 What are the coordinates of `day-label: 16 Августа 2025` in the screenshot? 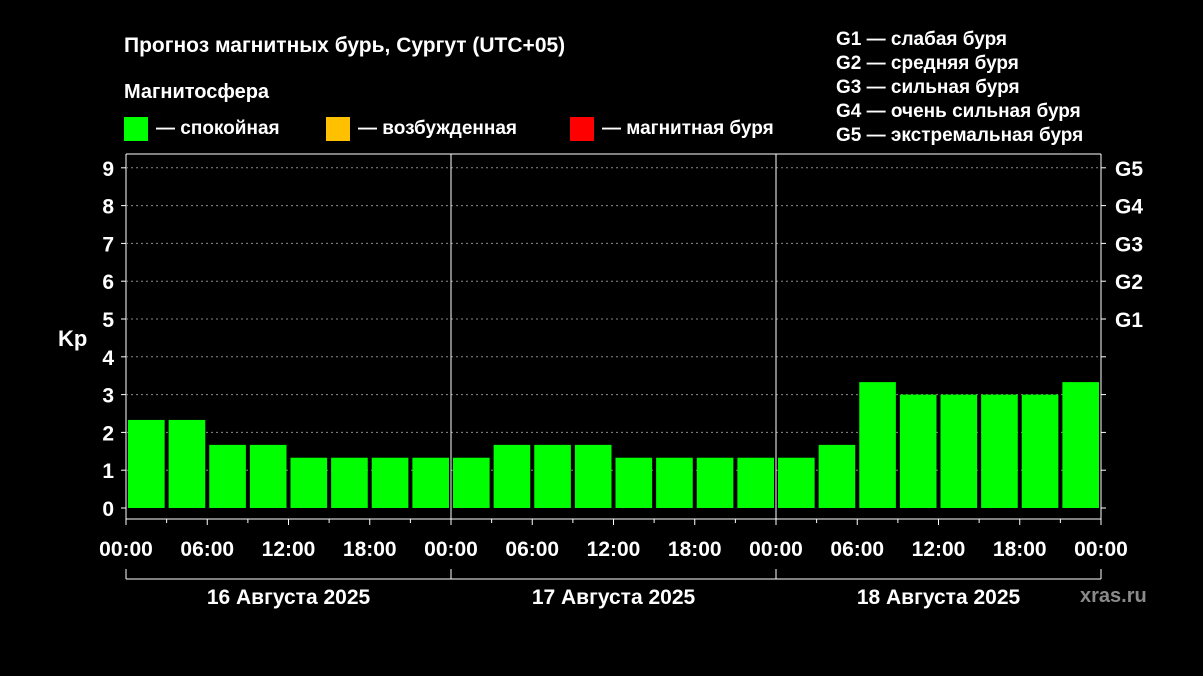 It's located at (289, 597).